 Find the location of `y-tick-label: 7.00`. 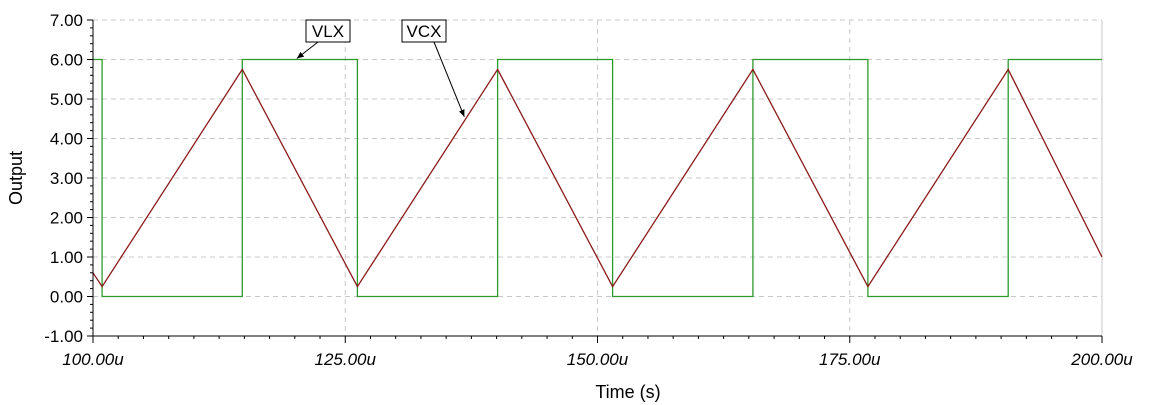

y-tick-label: 7.00 is located at coordinates (66, 20).